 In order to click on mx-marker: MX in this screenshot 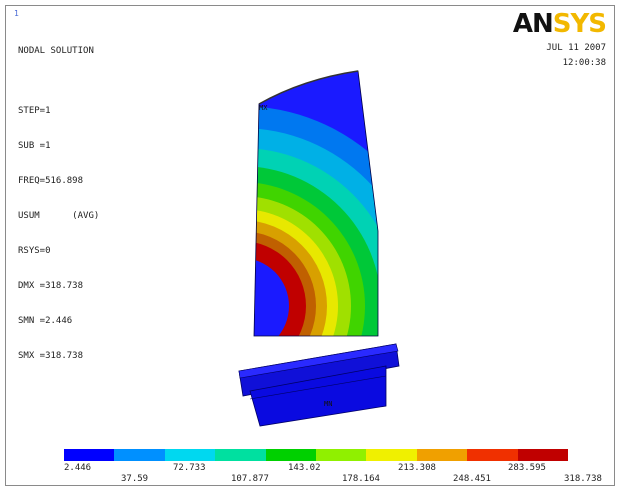, I will do `click(263, 108)`.